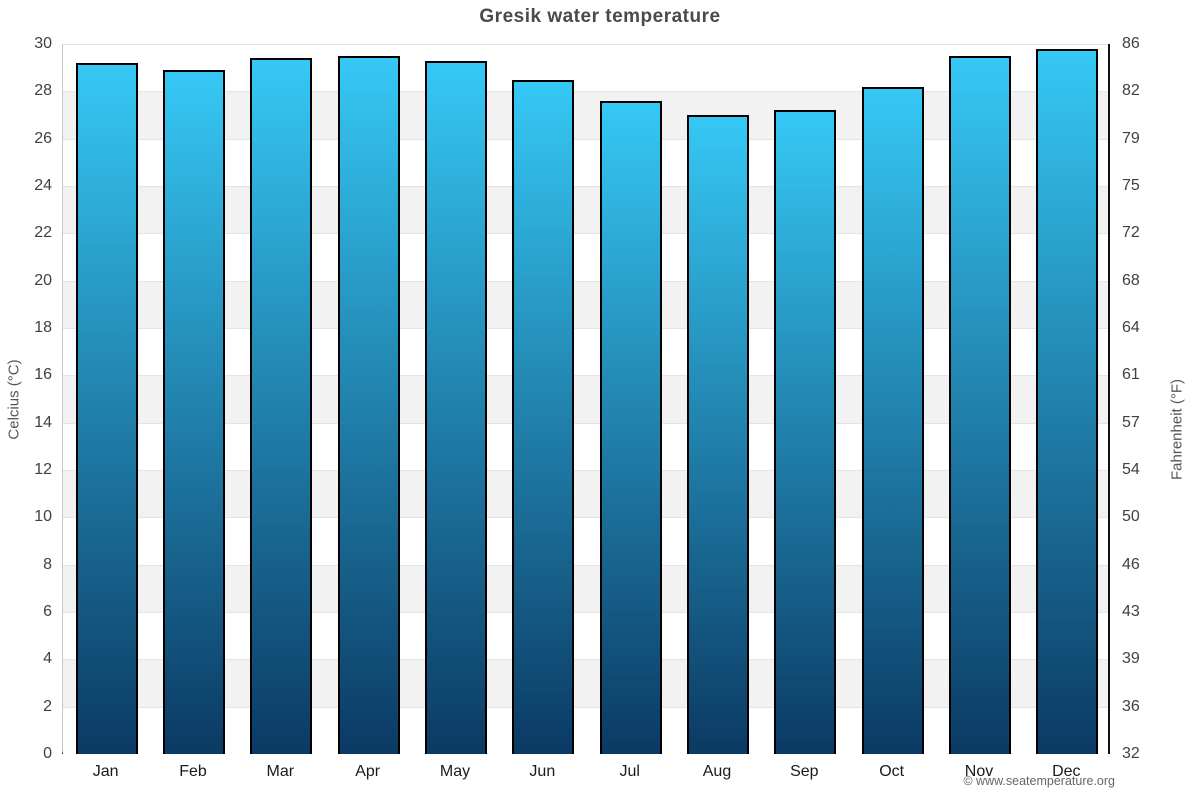 This screenshot has width=1200, height=800. Describe the element at coordinates (1131, 517) in the screenshot. I see `ytick-fahrenheit-50: 50` at that location.